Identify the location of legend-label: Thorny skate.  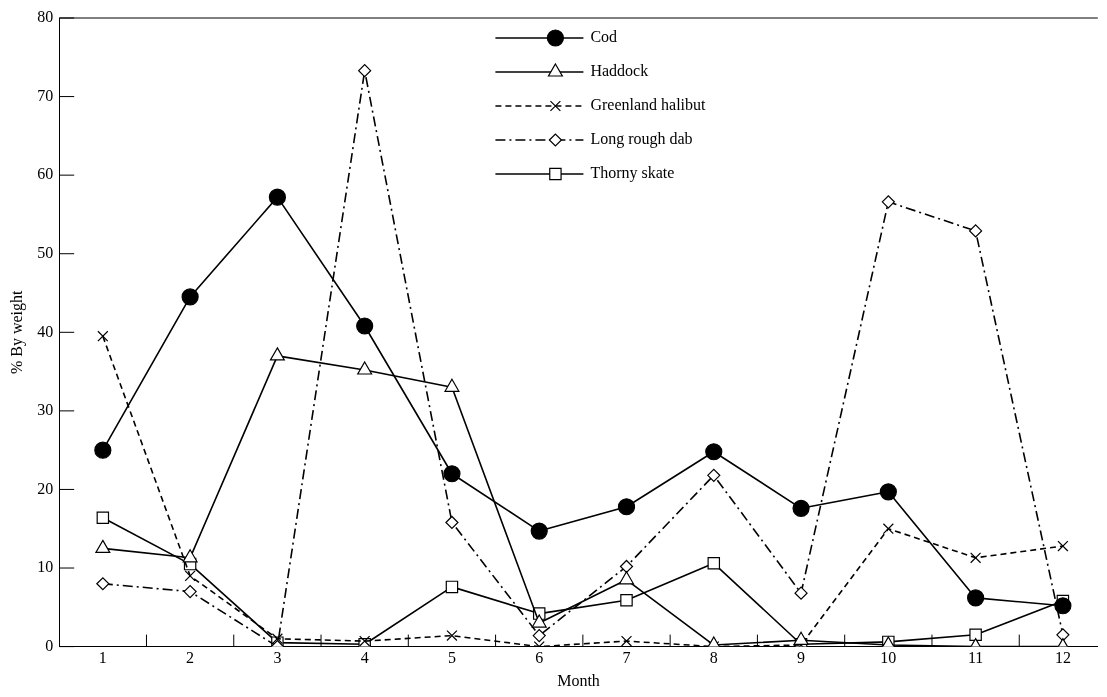
(632, 173).